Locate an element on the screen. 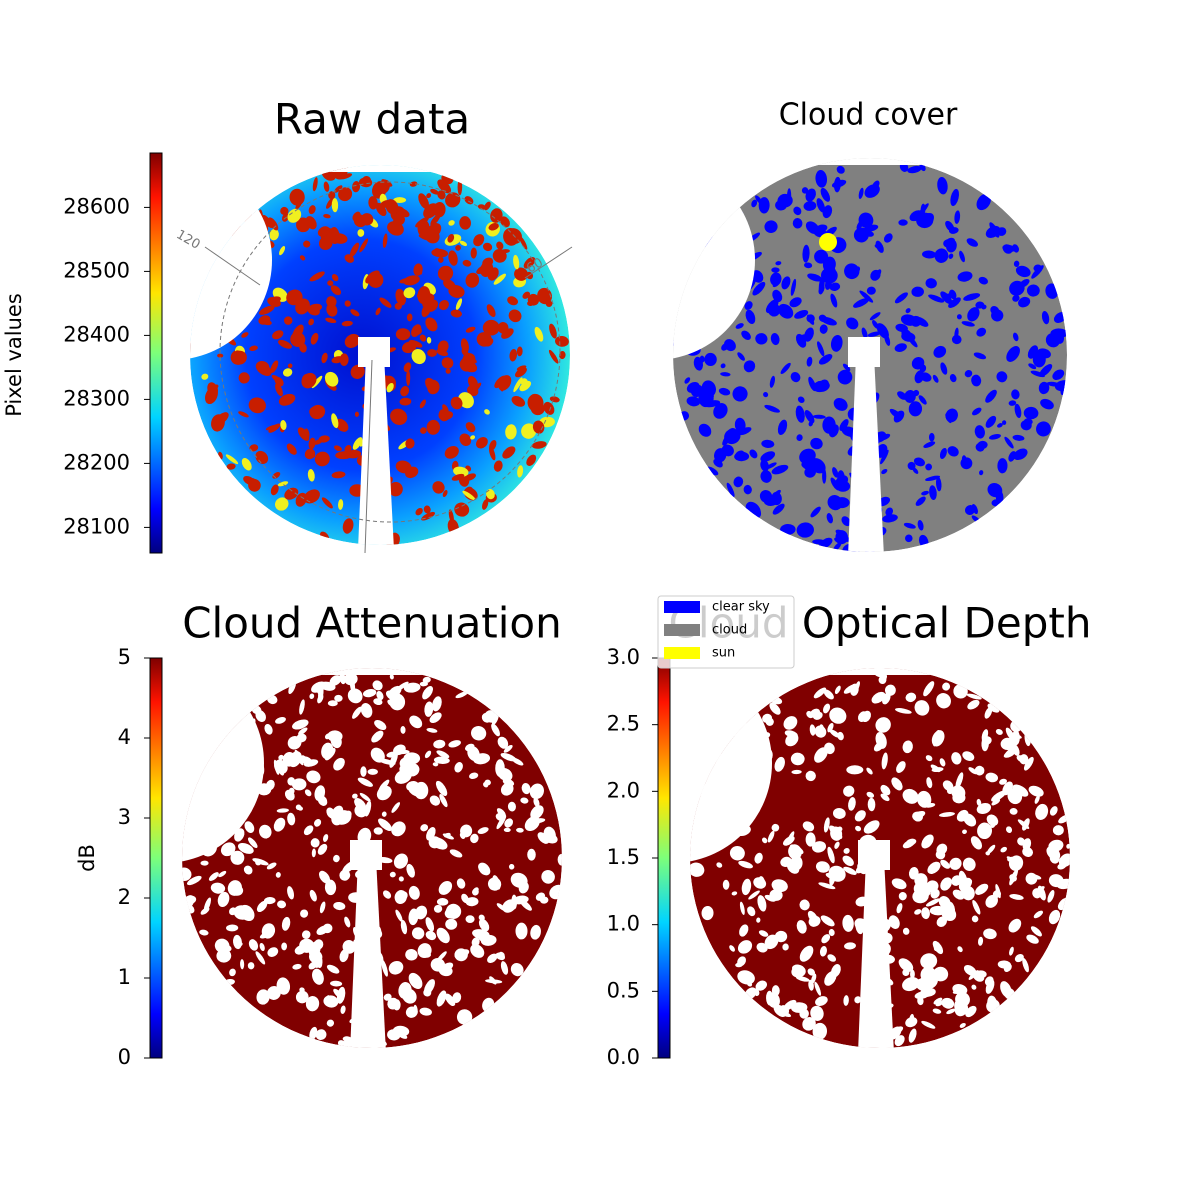  mast is located at coordinates (368, 953).